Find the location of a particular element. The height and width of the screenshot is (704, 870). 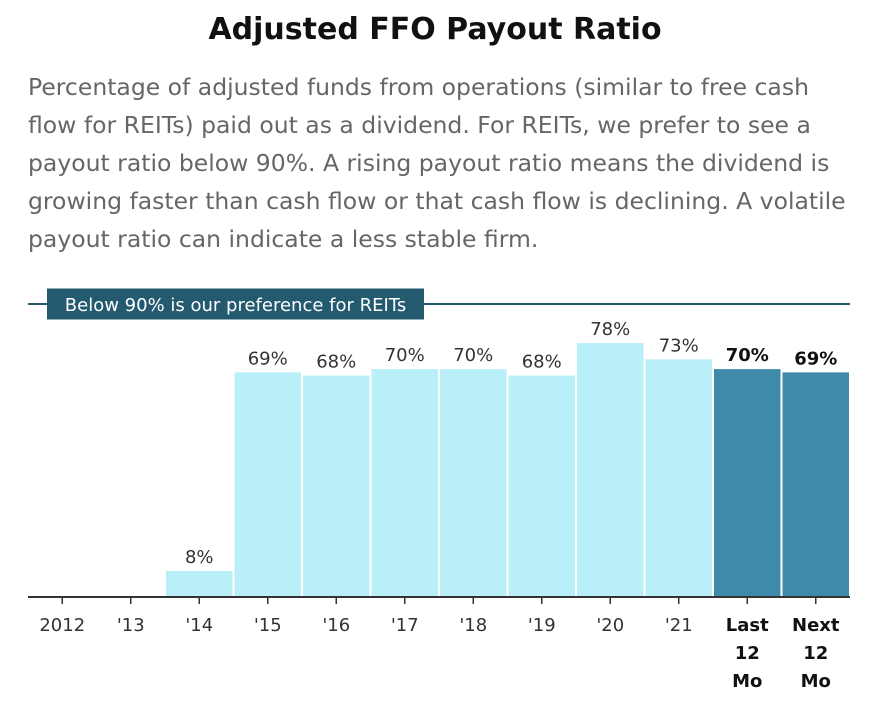

reference-label: Below 90% is our preference for REITs is located at coordinates (235, 305).